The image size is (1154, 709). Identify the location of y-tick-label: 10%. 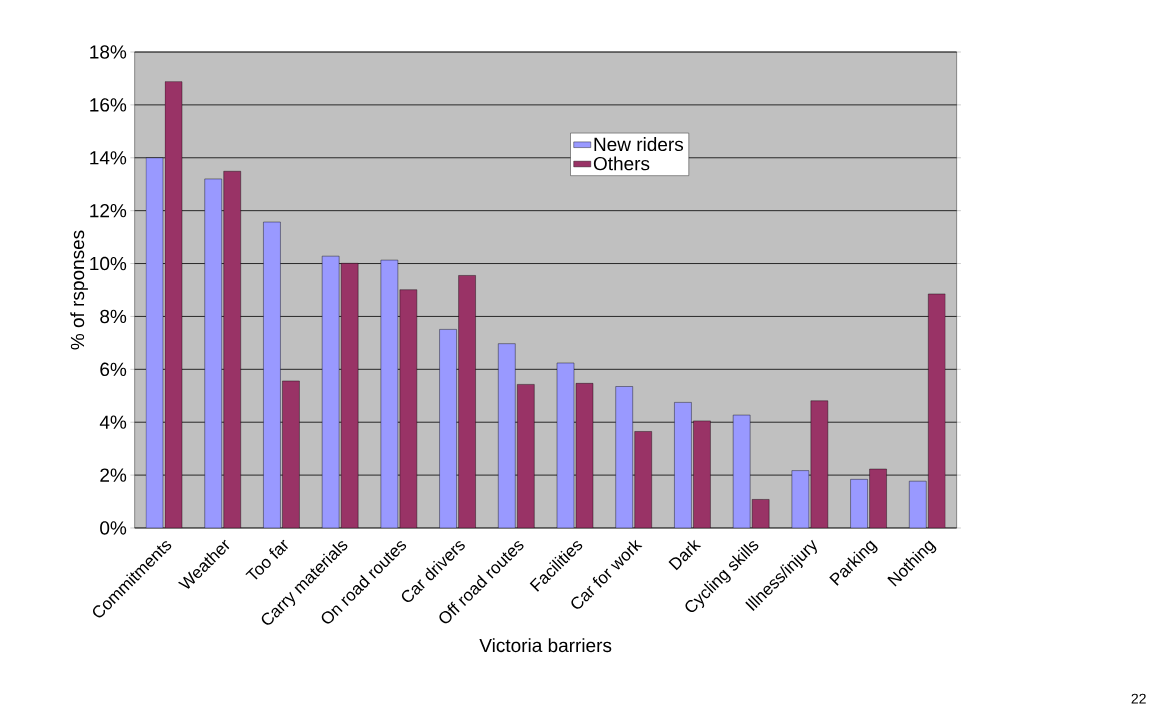
(108, 263).